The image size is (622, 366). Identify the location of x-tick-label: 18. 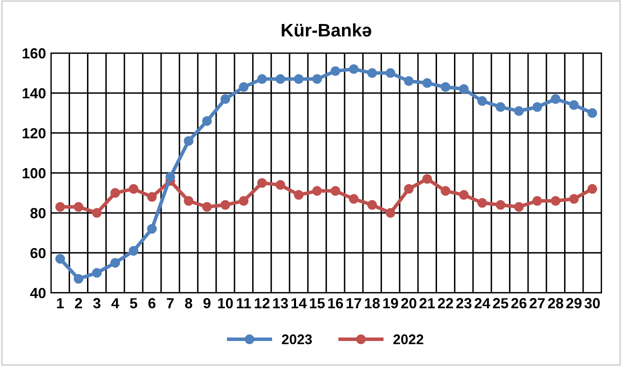
(372, 303).